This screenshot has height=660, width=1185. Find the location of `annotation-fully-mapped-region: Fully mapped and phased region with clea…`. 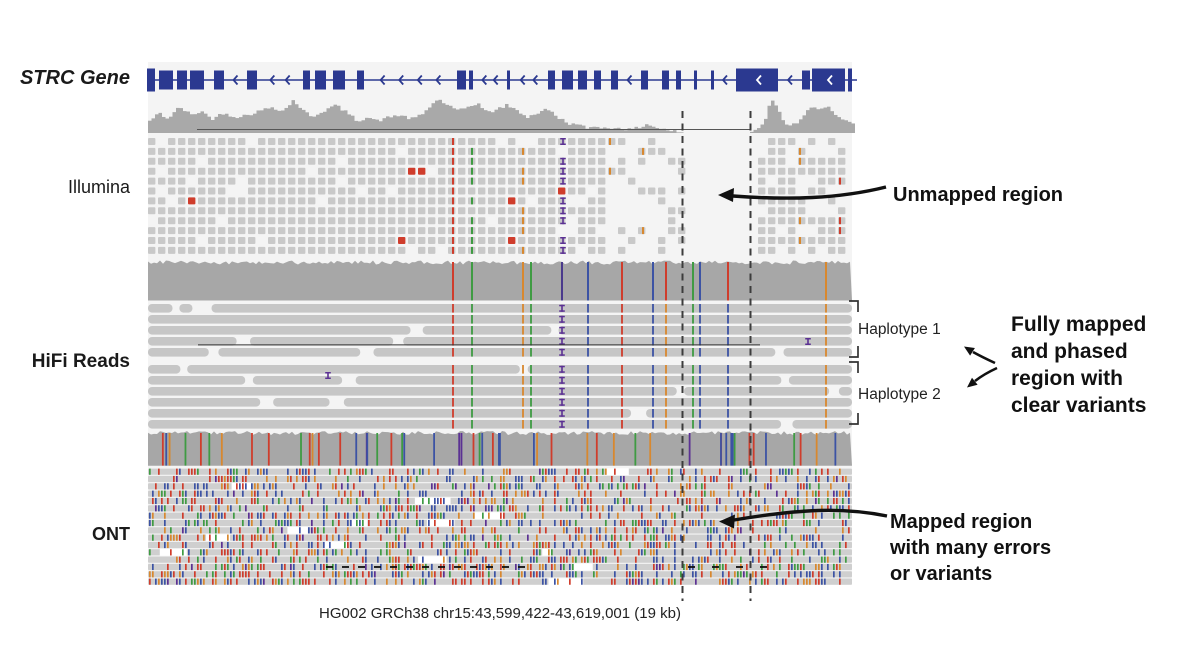

annotation-fully-mapped-region: Fully mapped and phased region with clea… is located at coordinates (1078, 365).